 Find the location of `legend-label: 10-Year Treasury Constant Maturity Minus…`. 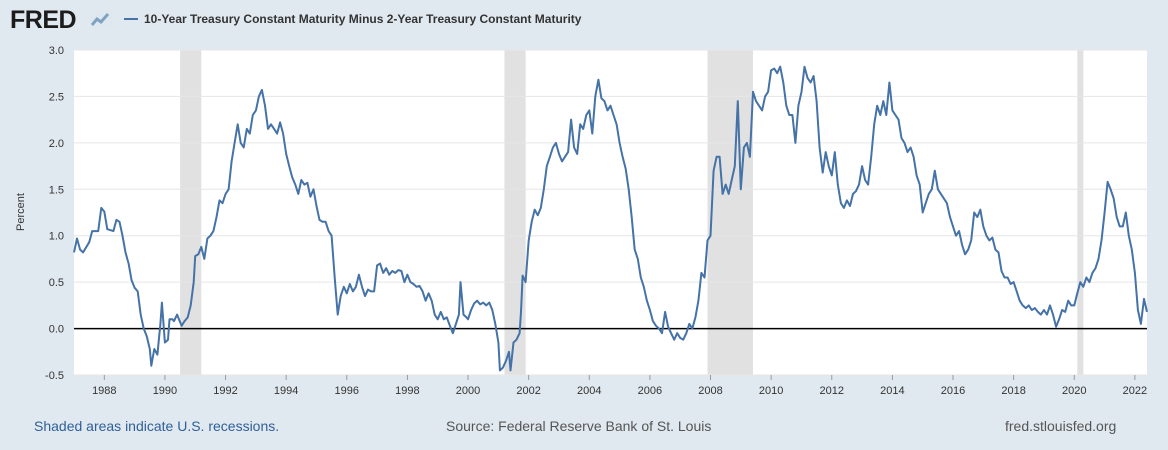

legend-label: 10-Year Treasury Constant Maturity Minus… is located at coordinates (363, 19).